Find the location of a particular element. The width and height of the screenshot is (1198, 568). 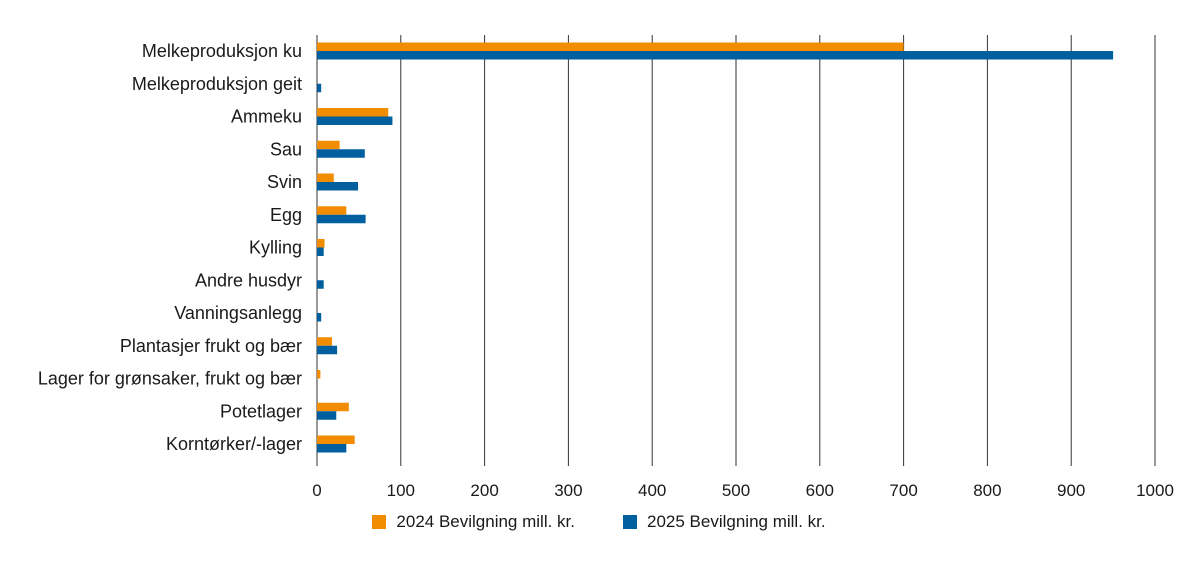

x-tick-label: 800 is located at coordinates (987, 490).